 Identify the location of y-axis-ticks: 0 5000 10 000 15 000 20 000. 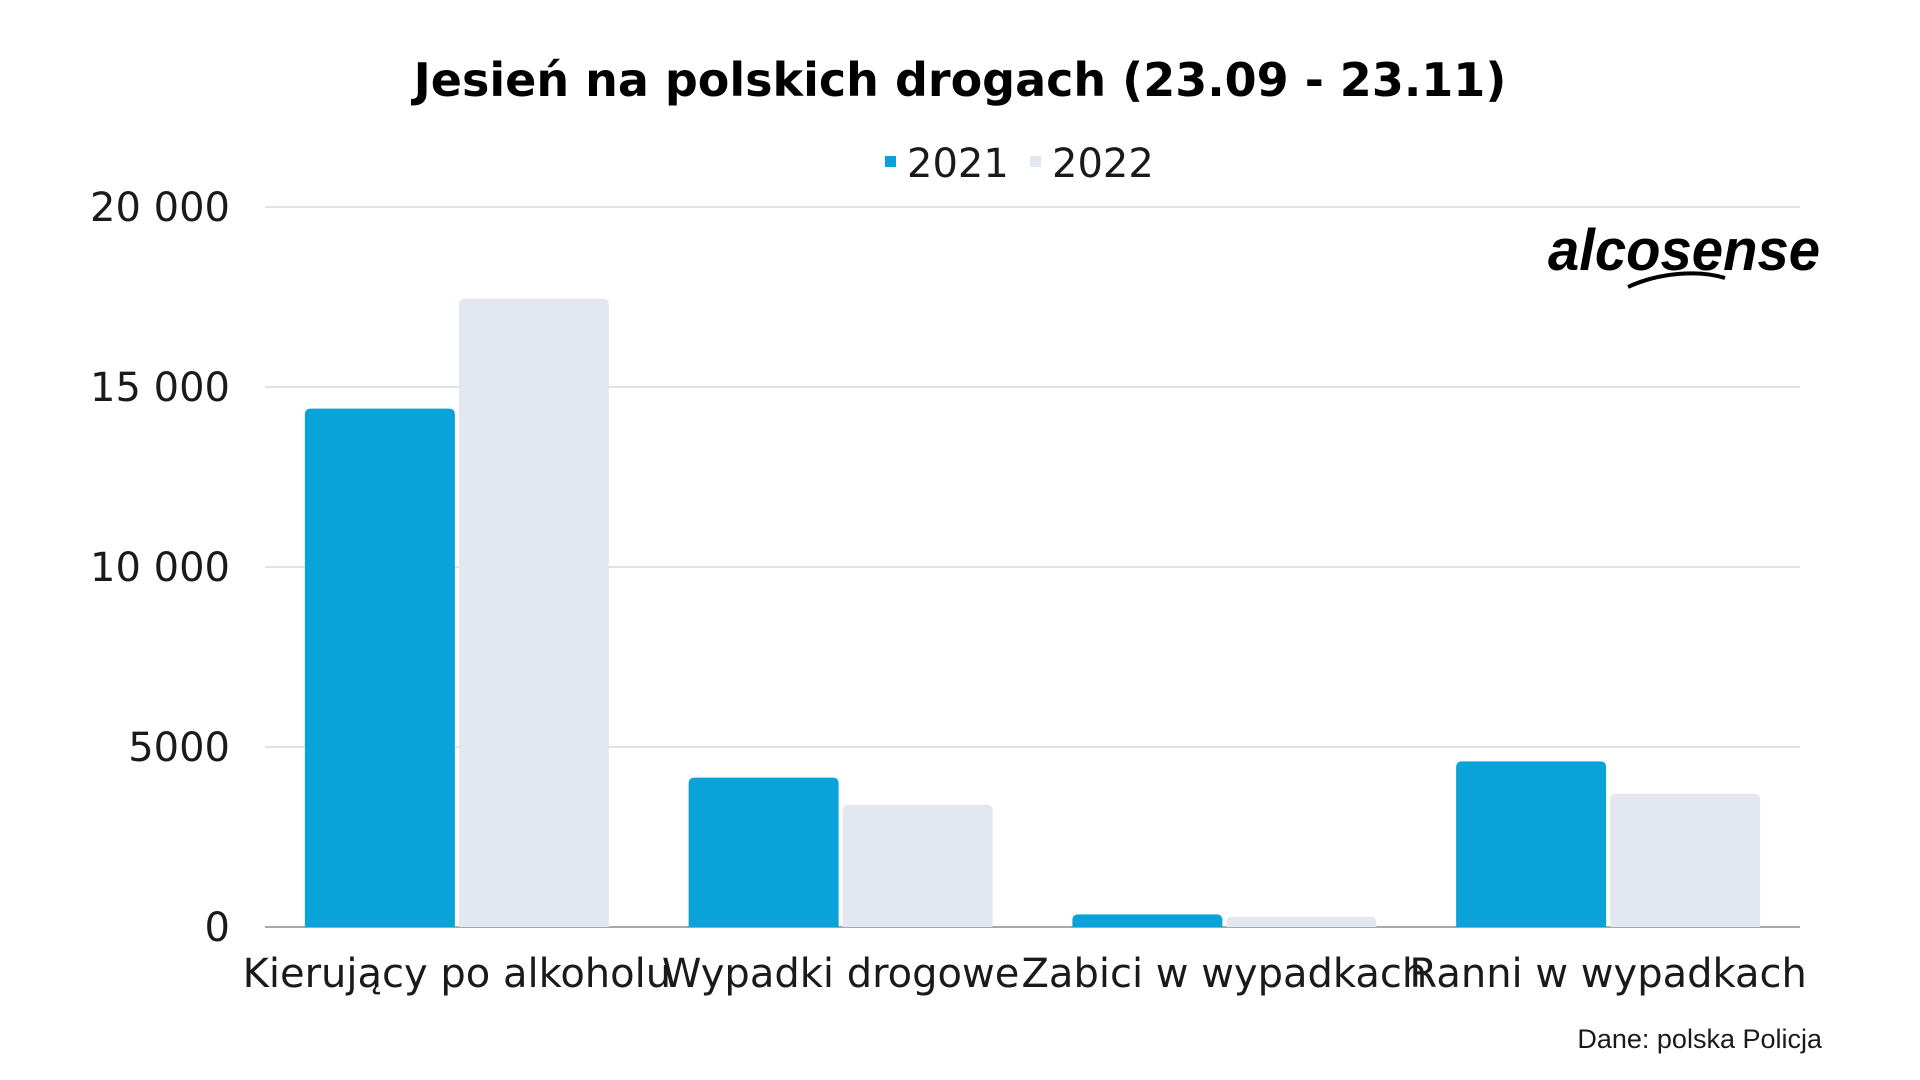
(160, 568).